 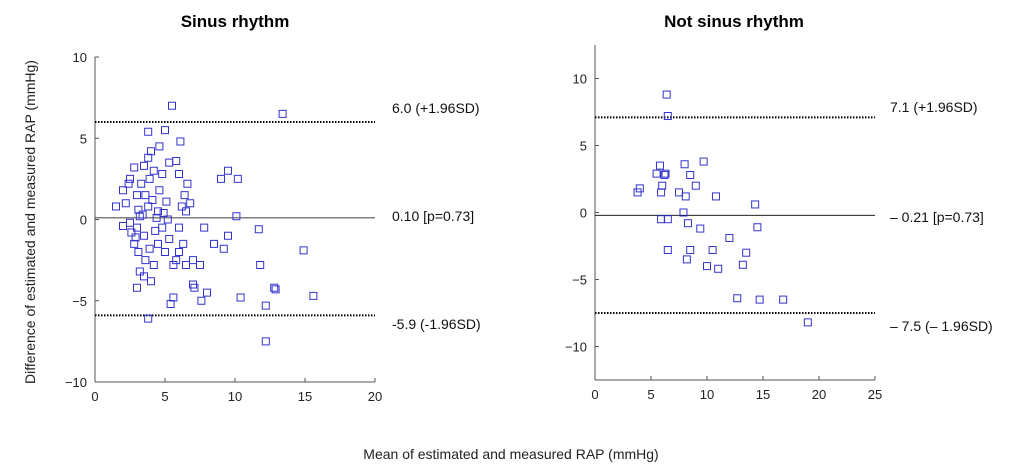 I want to click on points-sinus, so click(x=215, y=223).